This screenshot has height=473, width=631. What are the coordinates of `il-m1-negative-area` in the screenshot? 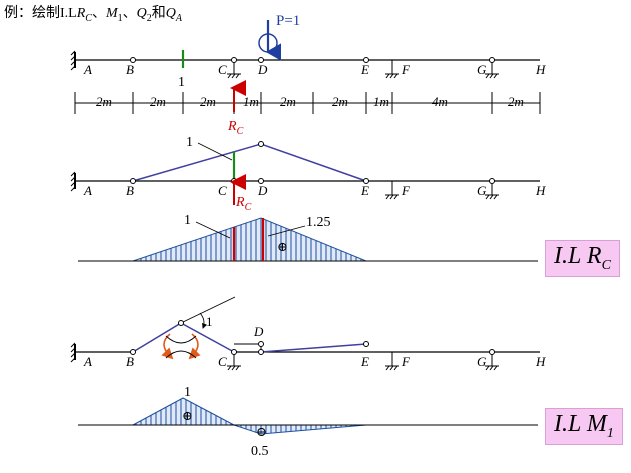 It's located at (300, 429).